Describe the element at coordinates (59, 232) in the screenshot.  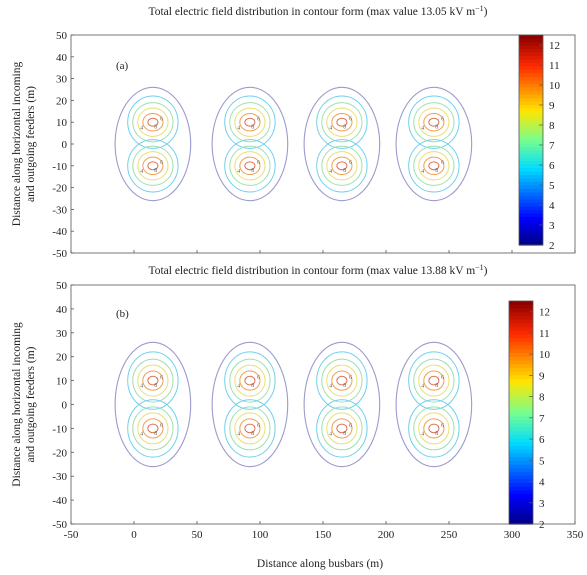
I see `y-tick-label: -40` at that location.